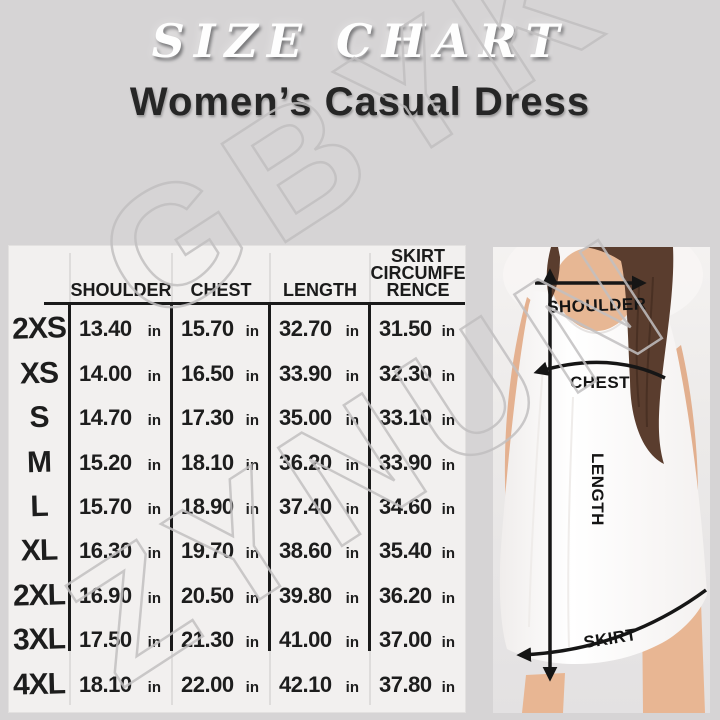  What do you see at coordinates (221, 289) in the screenshot?
I see `column-header-chest: CHEST` at bounding box center [221, 289].